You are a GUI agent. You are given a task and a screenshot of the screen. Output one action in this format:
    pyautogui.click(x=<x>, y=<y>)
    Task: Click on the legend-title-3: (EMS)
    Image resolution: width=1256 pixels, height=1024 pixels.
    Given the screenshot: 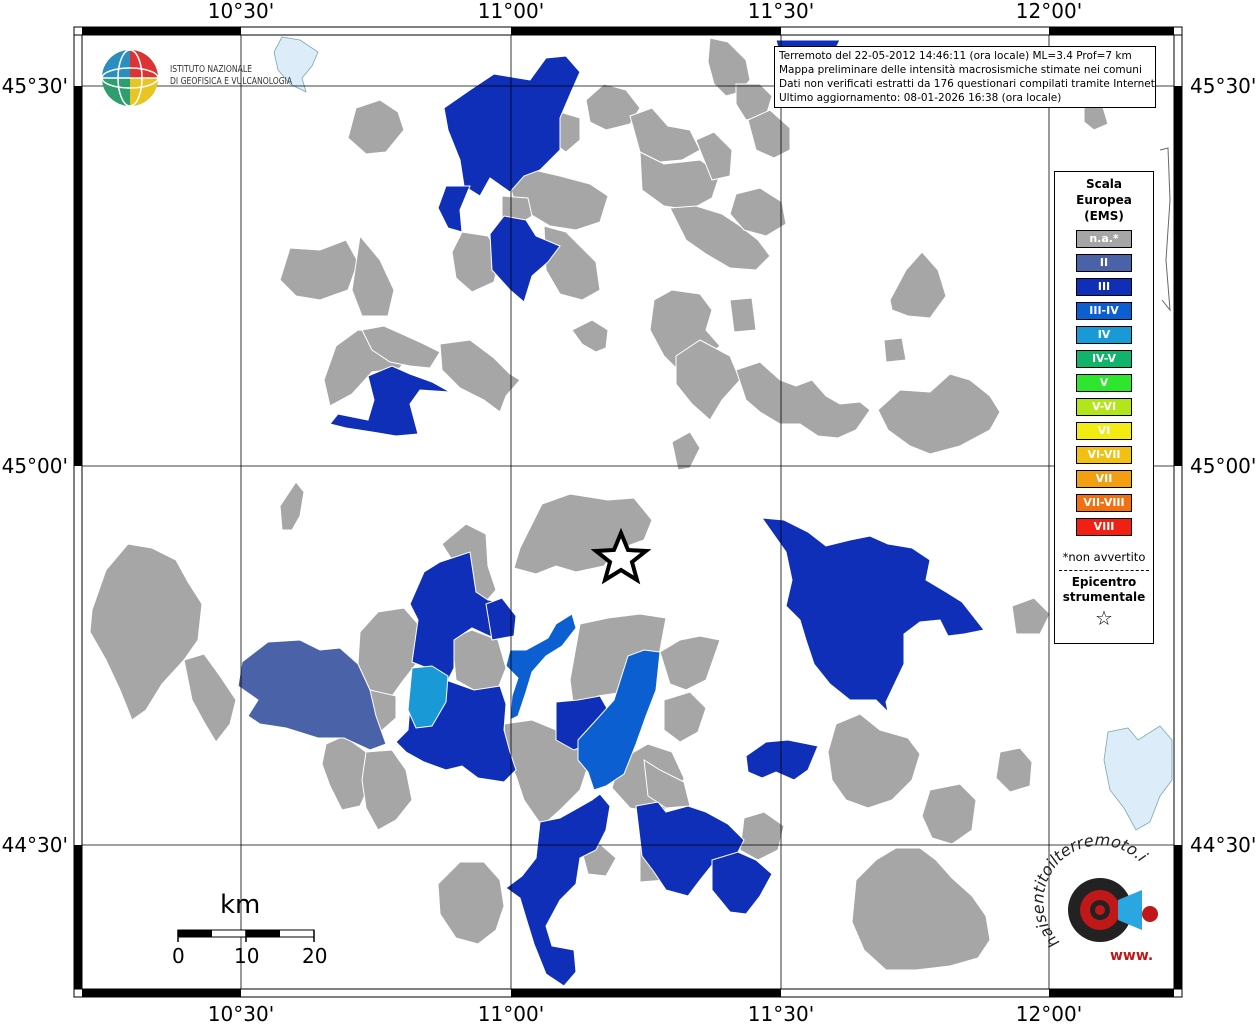 What is the action you would take?
    pyautogui.click(x=1104, y=216)
    